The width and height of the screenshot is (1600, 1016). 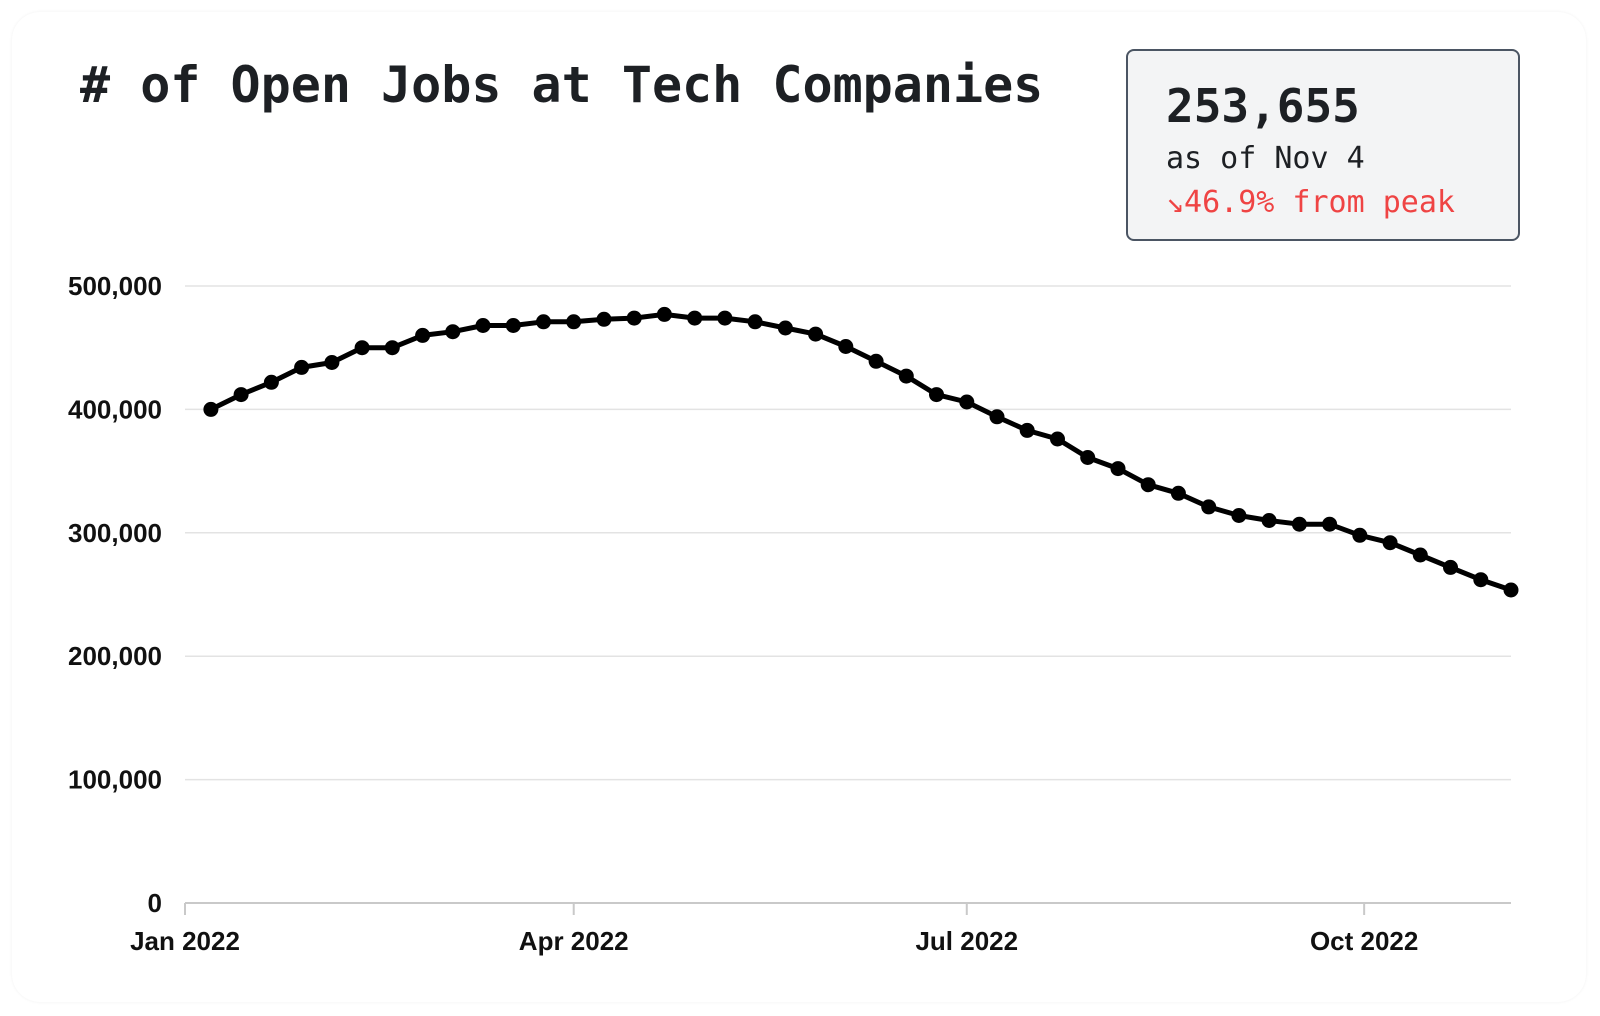 What do you see at coordinates (185, 941) in the screenshot?
I see `x-tick-label: Jan 2022` at bounding box center [185, 941].